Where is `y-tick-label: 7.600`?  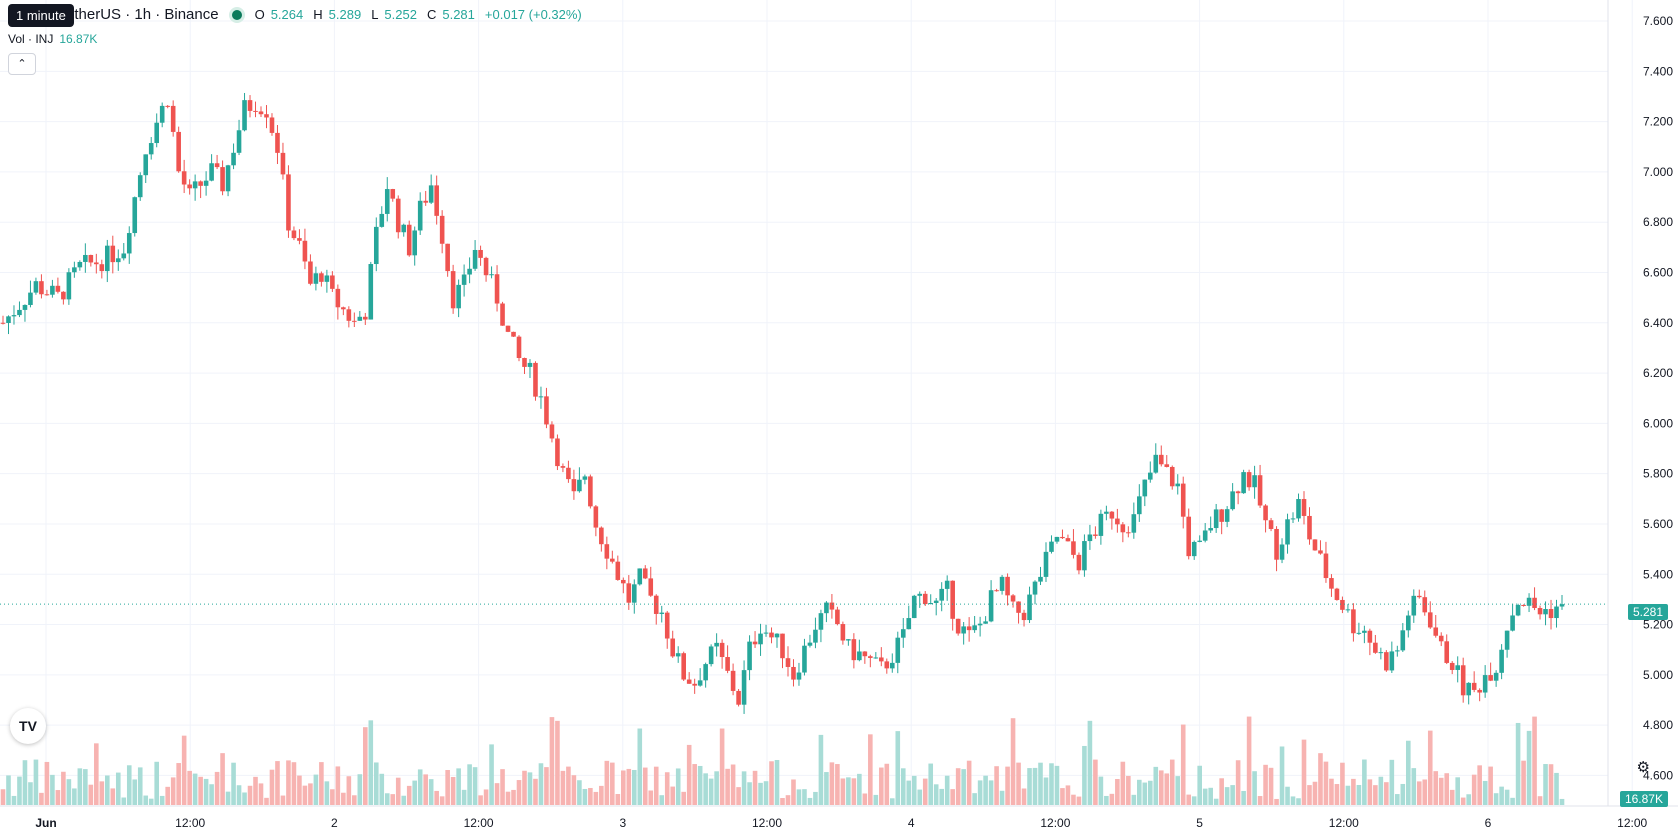
y-tick-label: 7.600 is located at coordinates (1658, 21).